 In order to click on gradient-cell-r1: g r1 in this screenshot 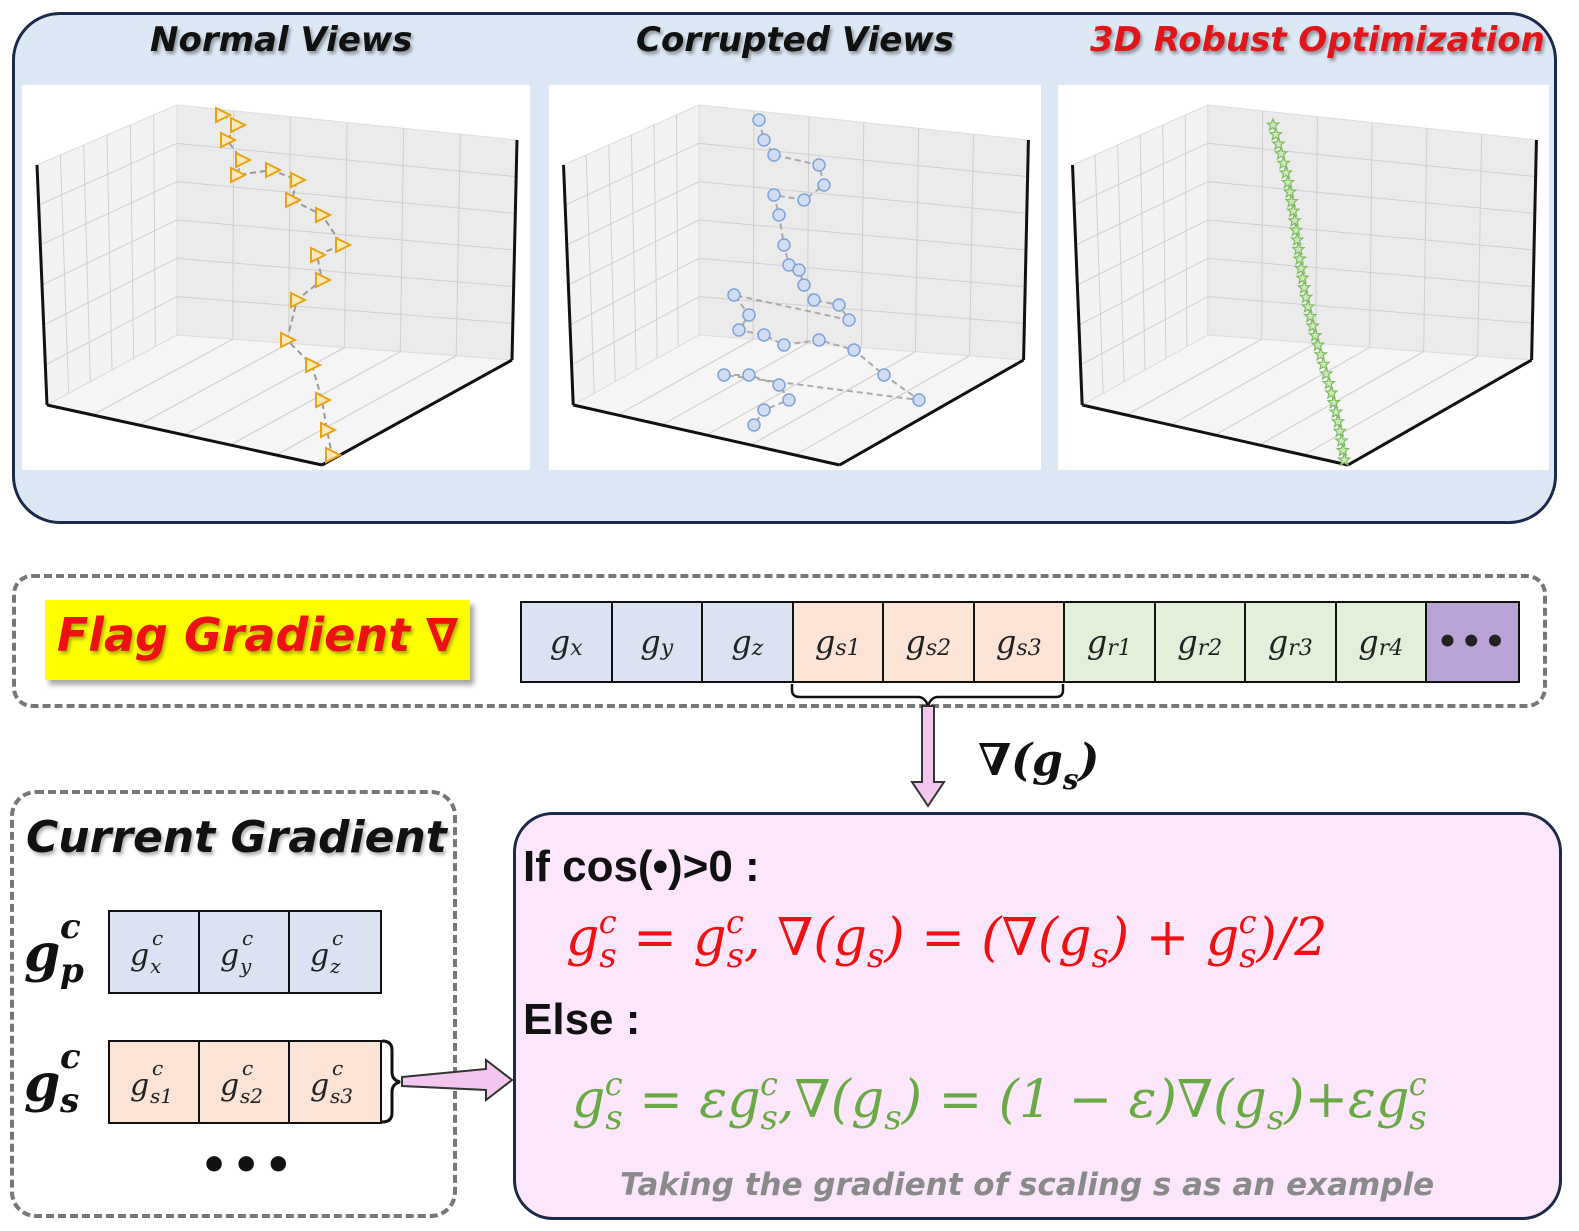, I will do `click(1110, 642)`.